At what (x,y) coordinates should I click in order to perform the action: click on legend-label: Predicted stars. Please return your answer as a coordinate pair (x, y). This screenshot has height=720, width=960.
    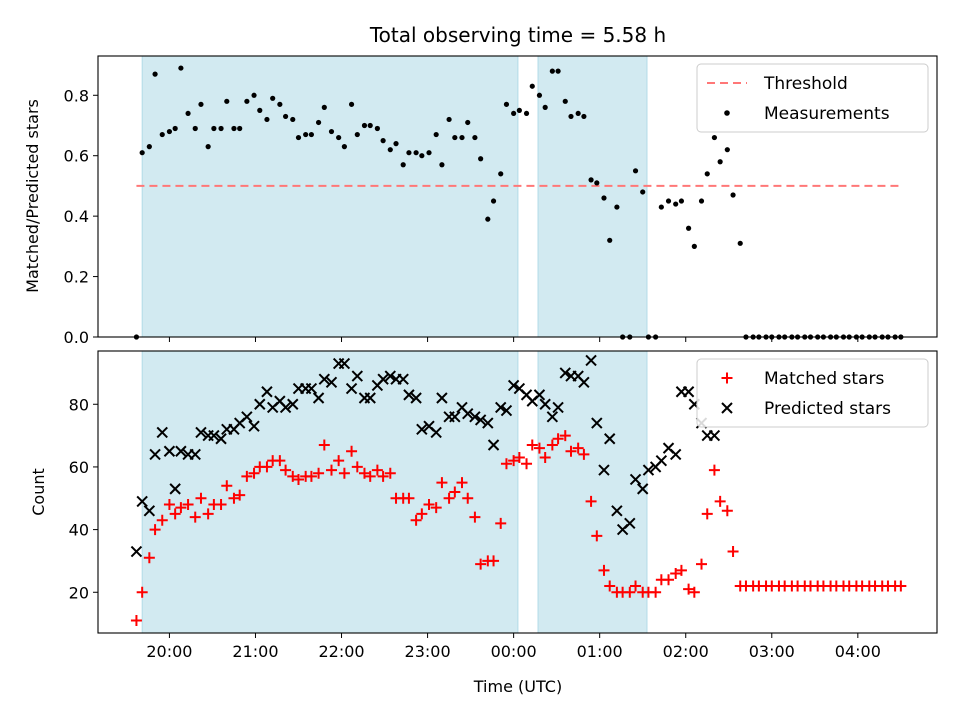
    Looking at the image, I should click on (827, 409).